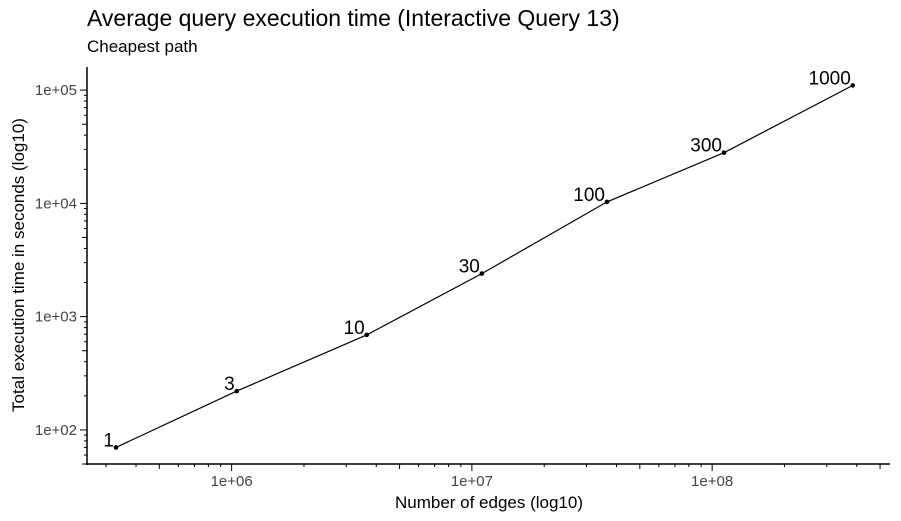 The width and height of the screenshot is (901, 521). I want to click on x-tick-label: 1e+07, so click(472, 481).